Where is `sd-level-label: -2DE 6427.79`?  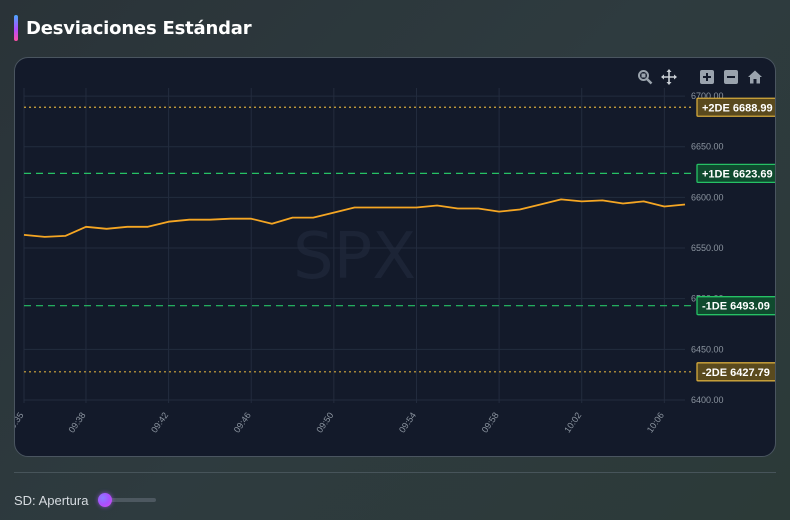 sd-level-label: -2DE 6427.79 is located at coordinates (736, 373).